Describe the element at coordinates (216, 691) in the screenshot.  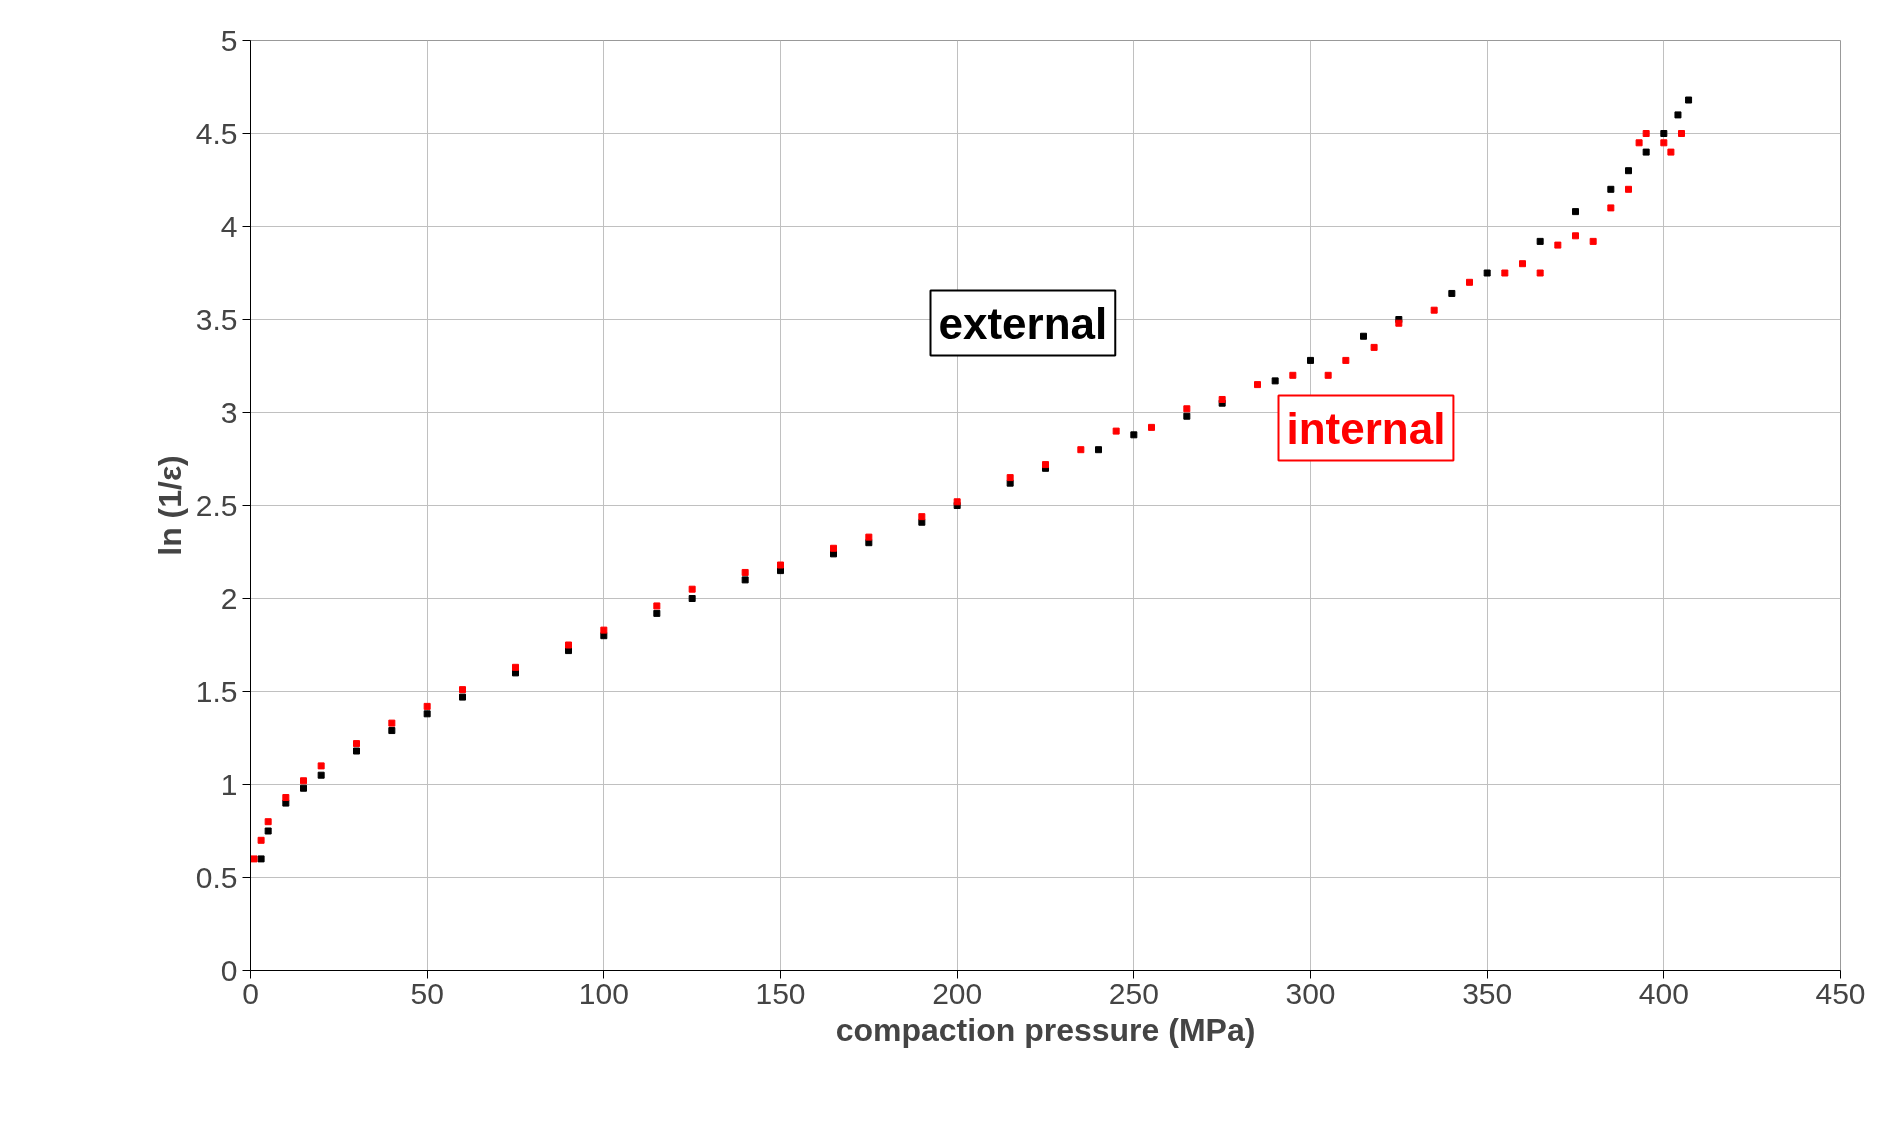
I see `y-tick-label: 1.5` at that location.